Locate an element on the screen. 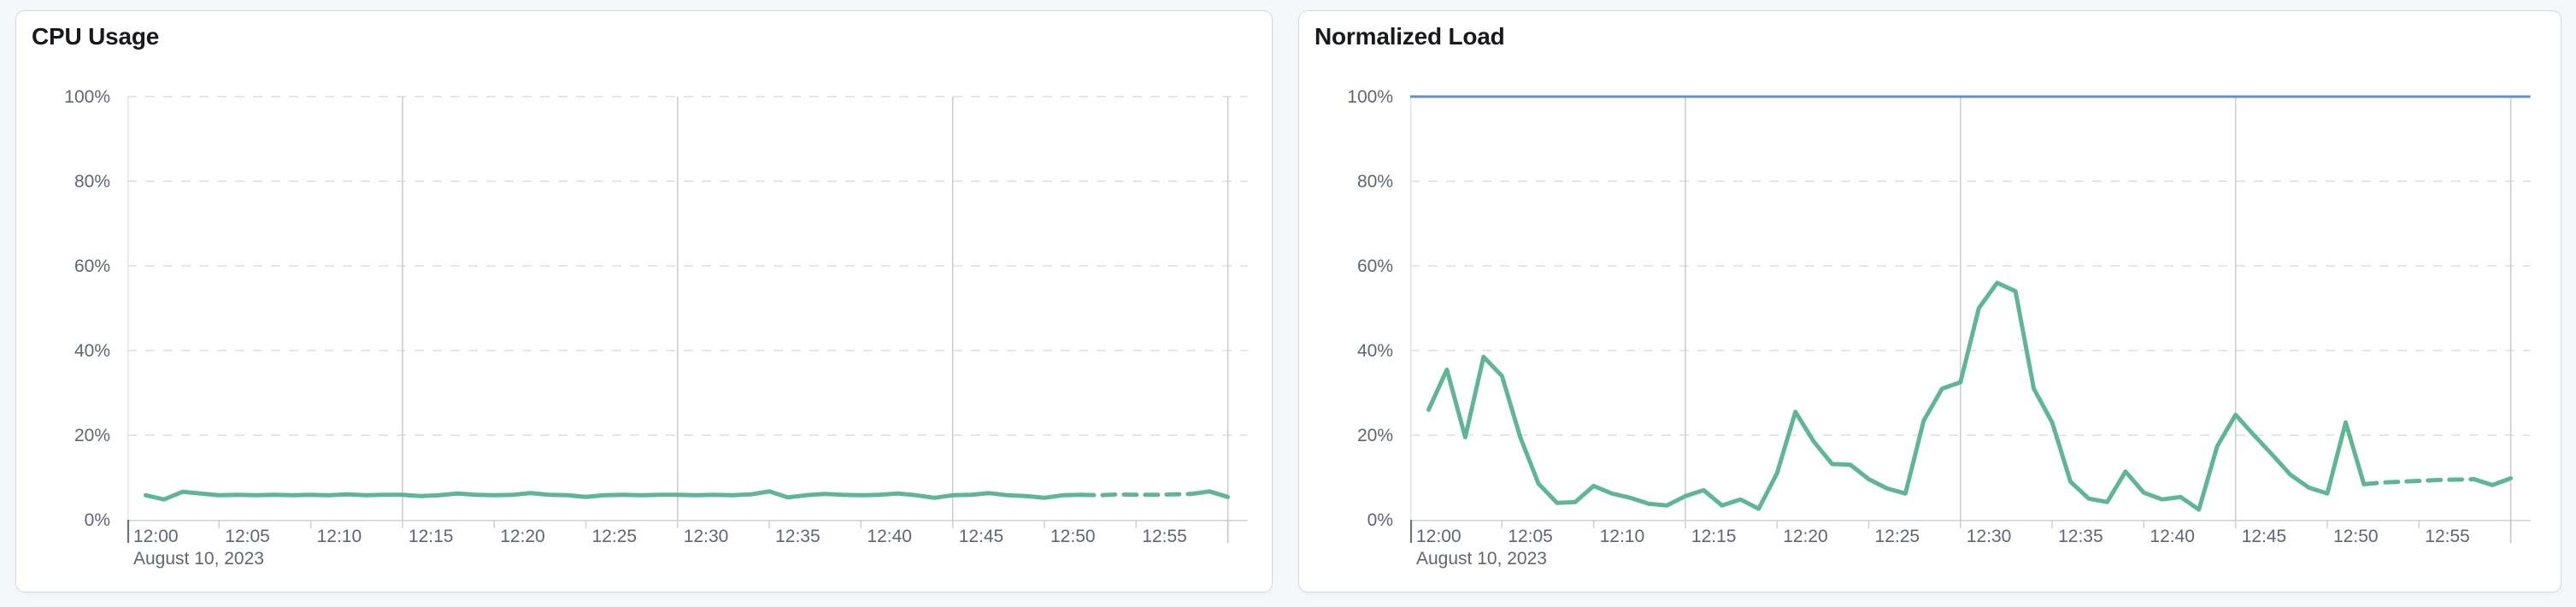 The height and width of the screenshot is (607, 2576). chart-title: CPU Usage is located at coordinates (96, 36).